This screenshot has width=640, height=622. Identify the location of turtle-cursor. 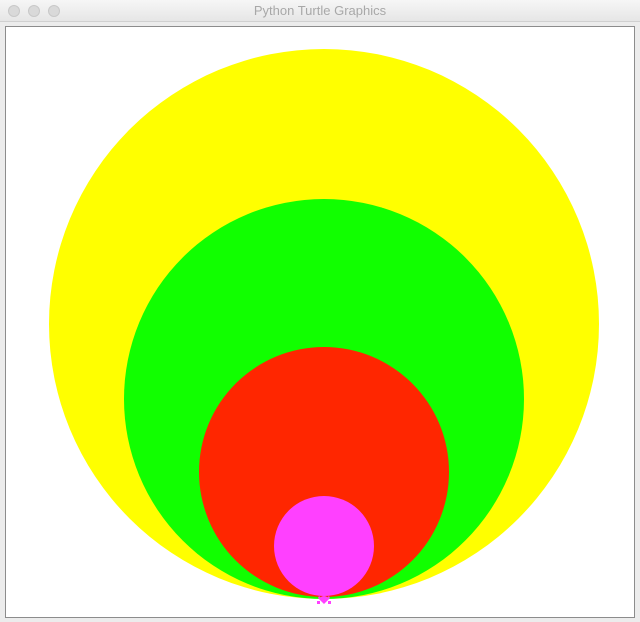
(324, 600).